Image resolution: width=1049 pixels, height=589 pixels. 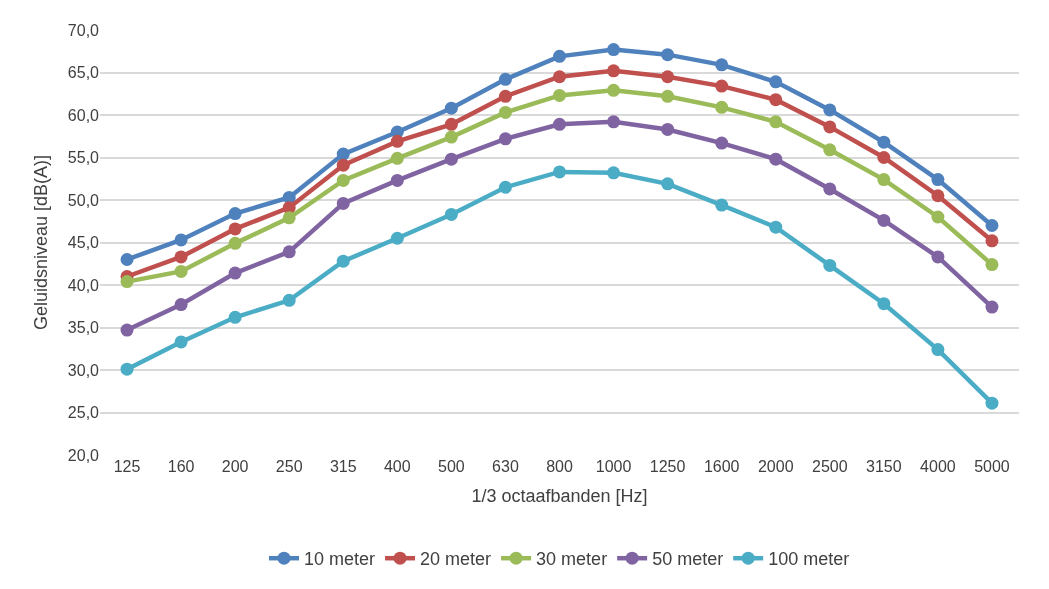 I want to click on x-tick-label: 125, so click(x=127, y=466).